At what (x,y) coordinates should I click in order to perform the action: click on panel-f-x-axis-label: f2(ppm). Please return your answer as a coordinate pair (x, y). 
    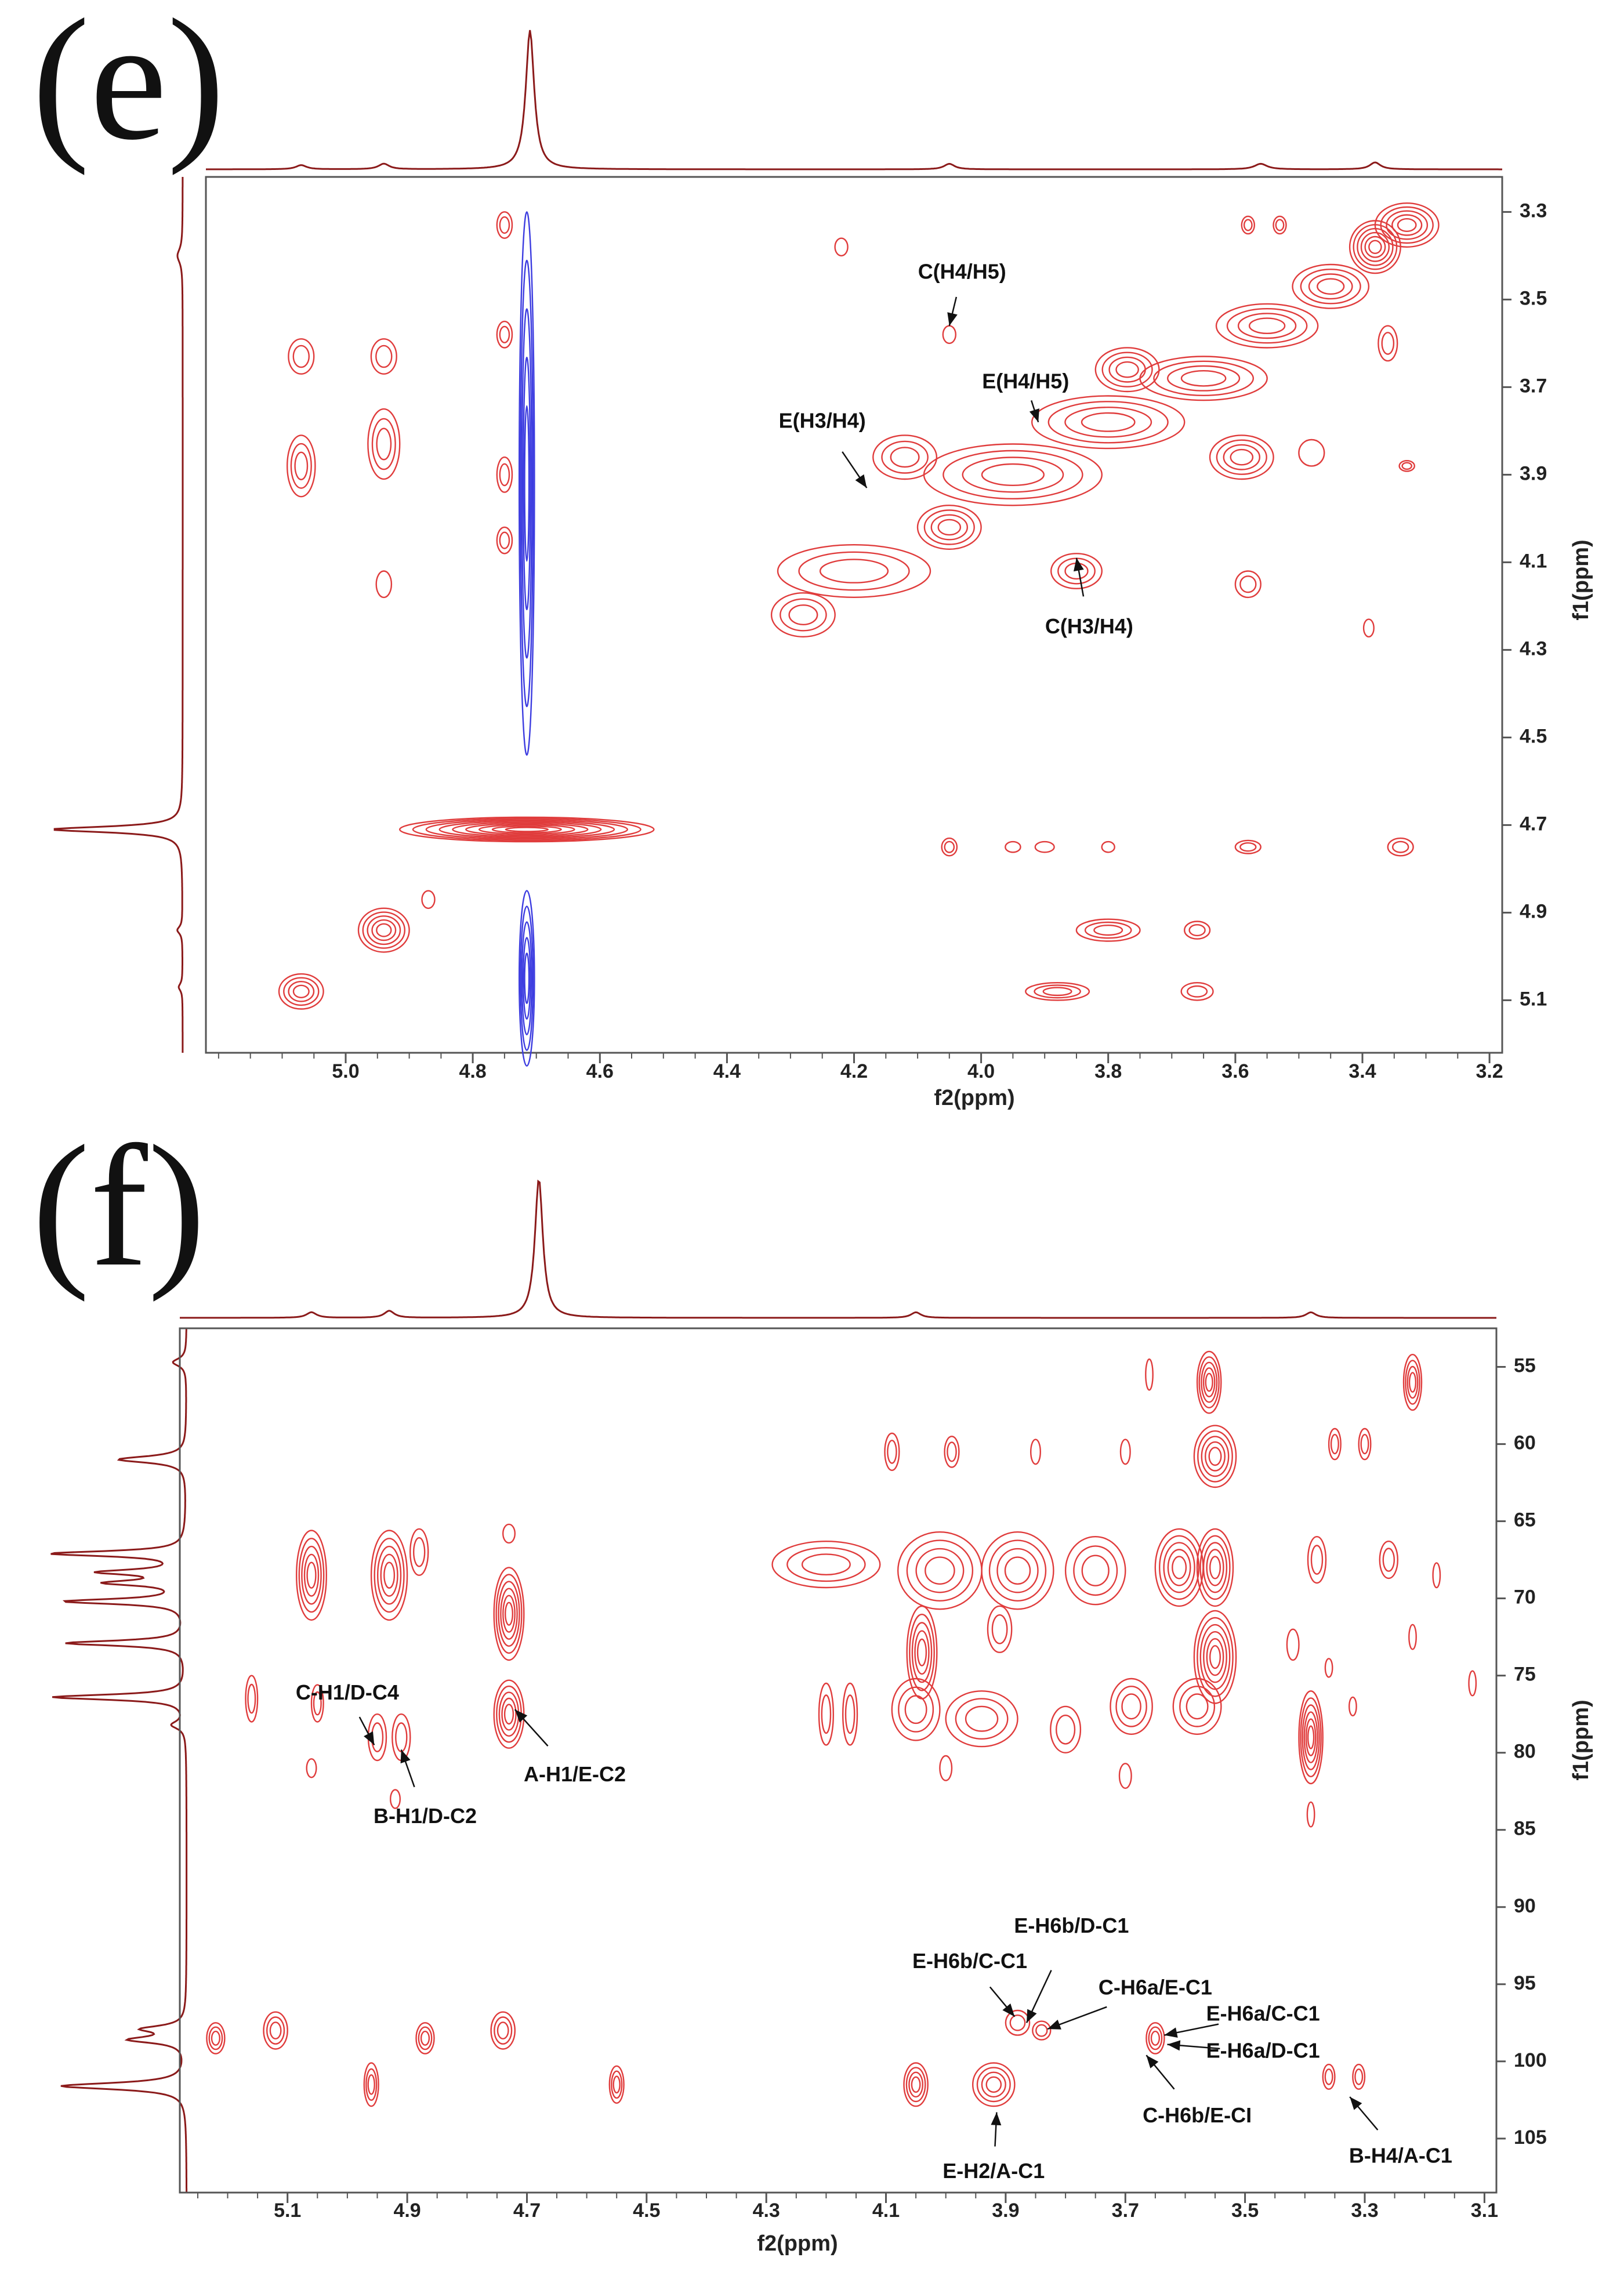
    Looking at the image, I should click on (797, 2243).